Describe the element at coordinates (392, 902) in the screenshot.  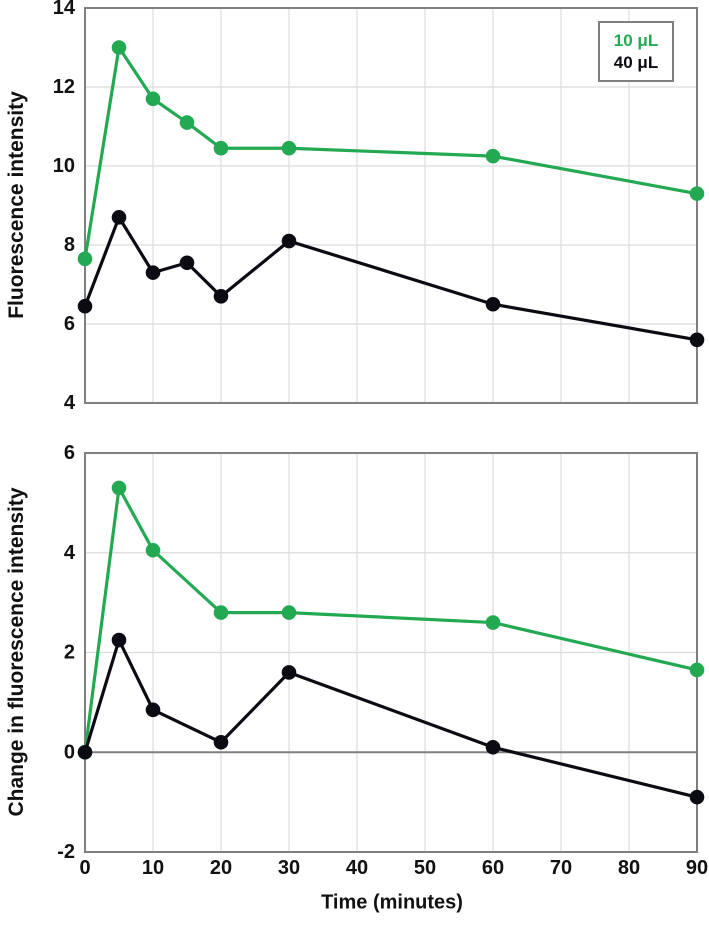
I see `x-axis-label-time-minutes: Time (minutes)` at that location.